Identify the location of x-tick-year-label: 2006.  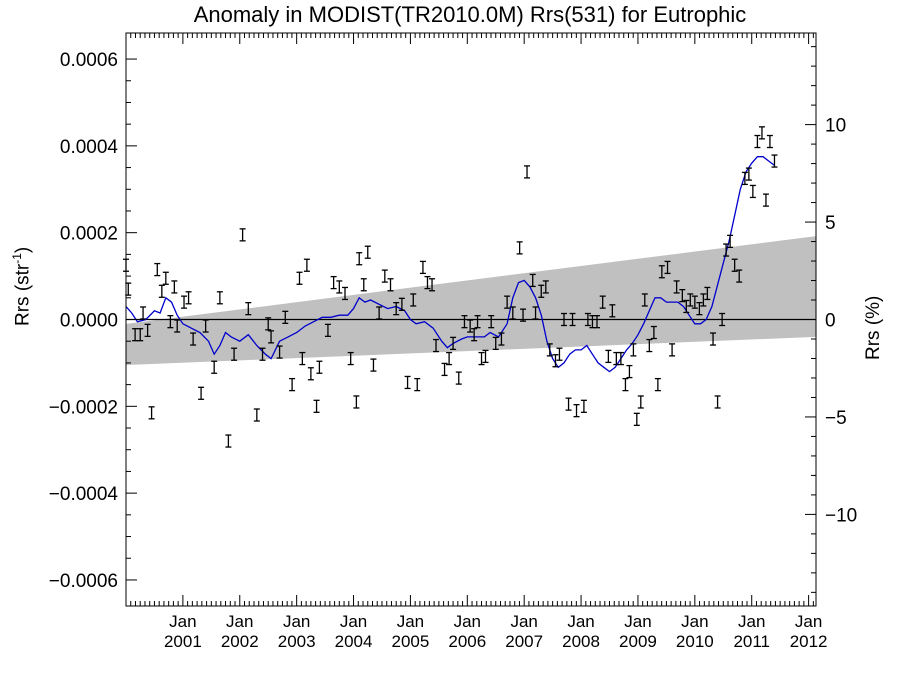
(467, 641).